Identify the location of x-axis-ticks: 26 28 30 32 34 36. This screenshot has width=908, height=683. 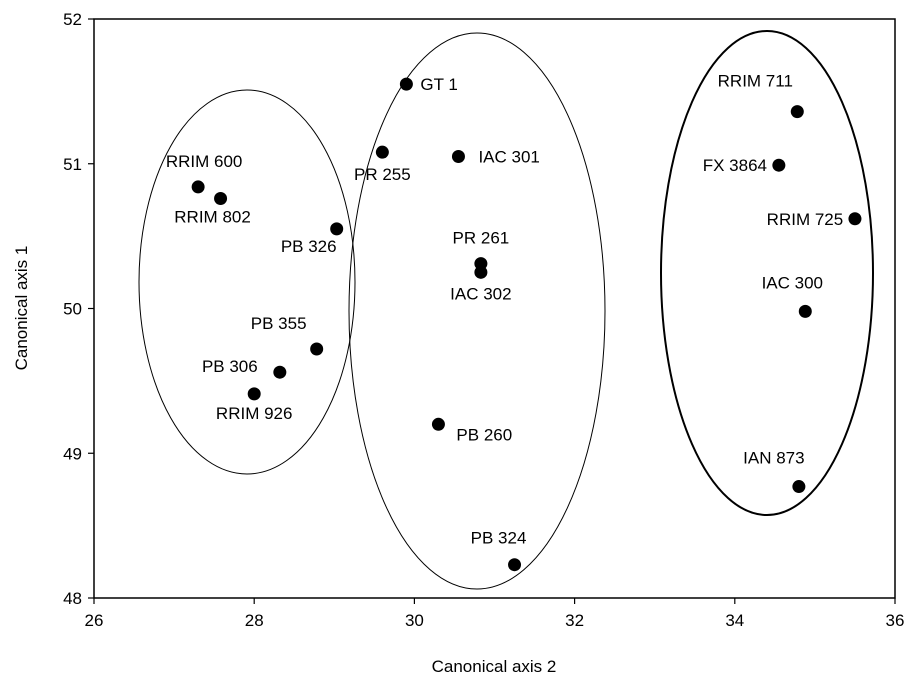
(495, 614).